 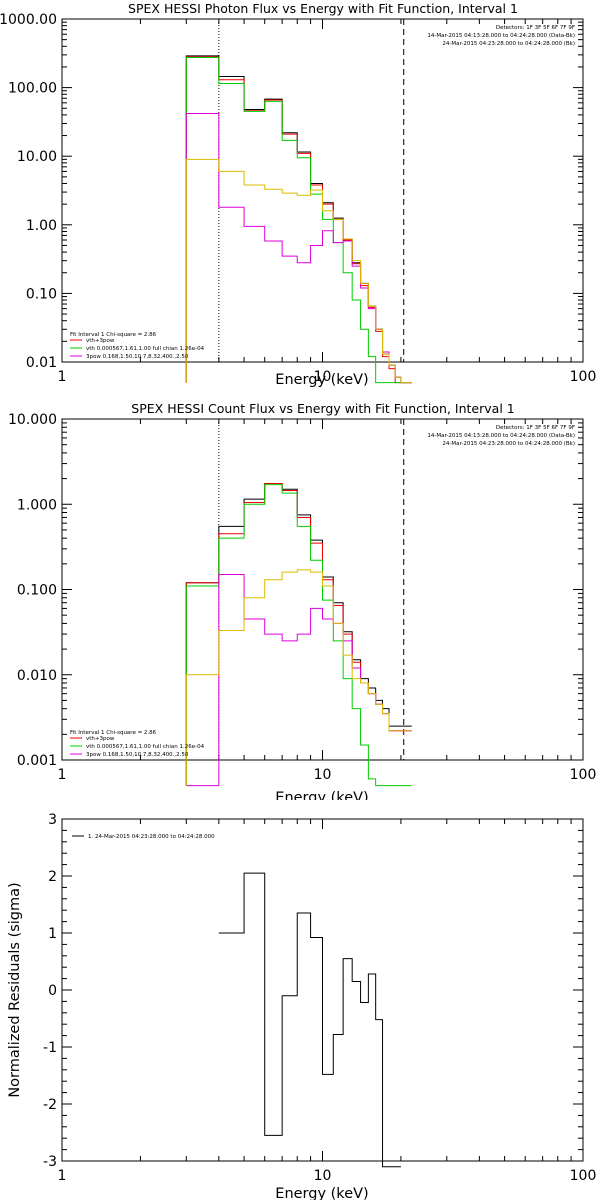 What do you see at coordinates (41, 294) in the screenshot?
I see `y-tick-label: 0.10` at bounding box center [41, 294].